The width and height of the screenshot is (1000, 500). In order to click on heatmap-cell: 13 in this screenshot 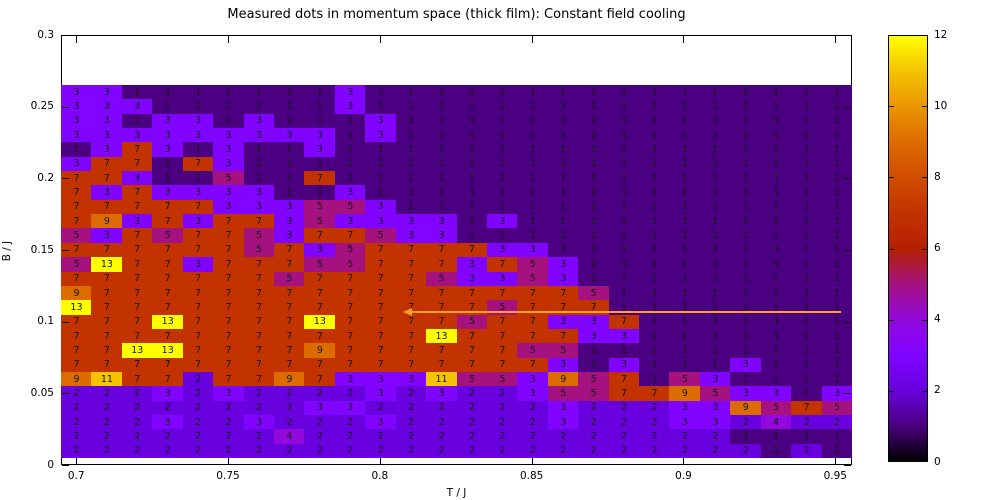, I will do `click(137, 351)`.